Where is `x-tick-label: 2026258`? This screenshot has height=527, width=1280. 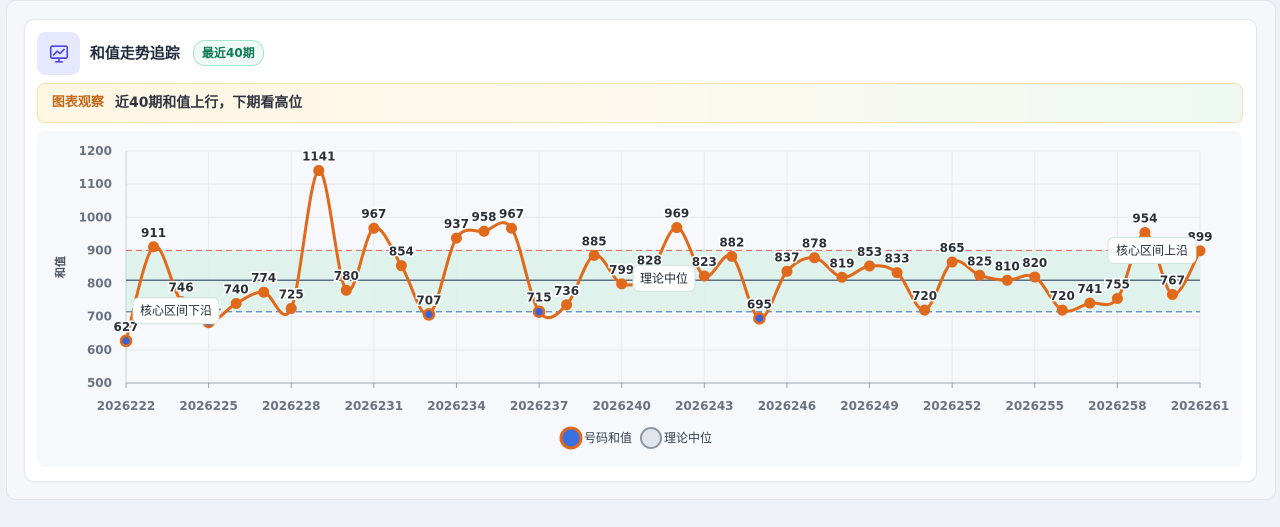 x-tick-label: 2026258 is located at coordinates (1117, 406).